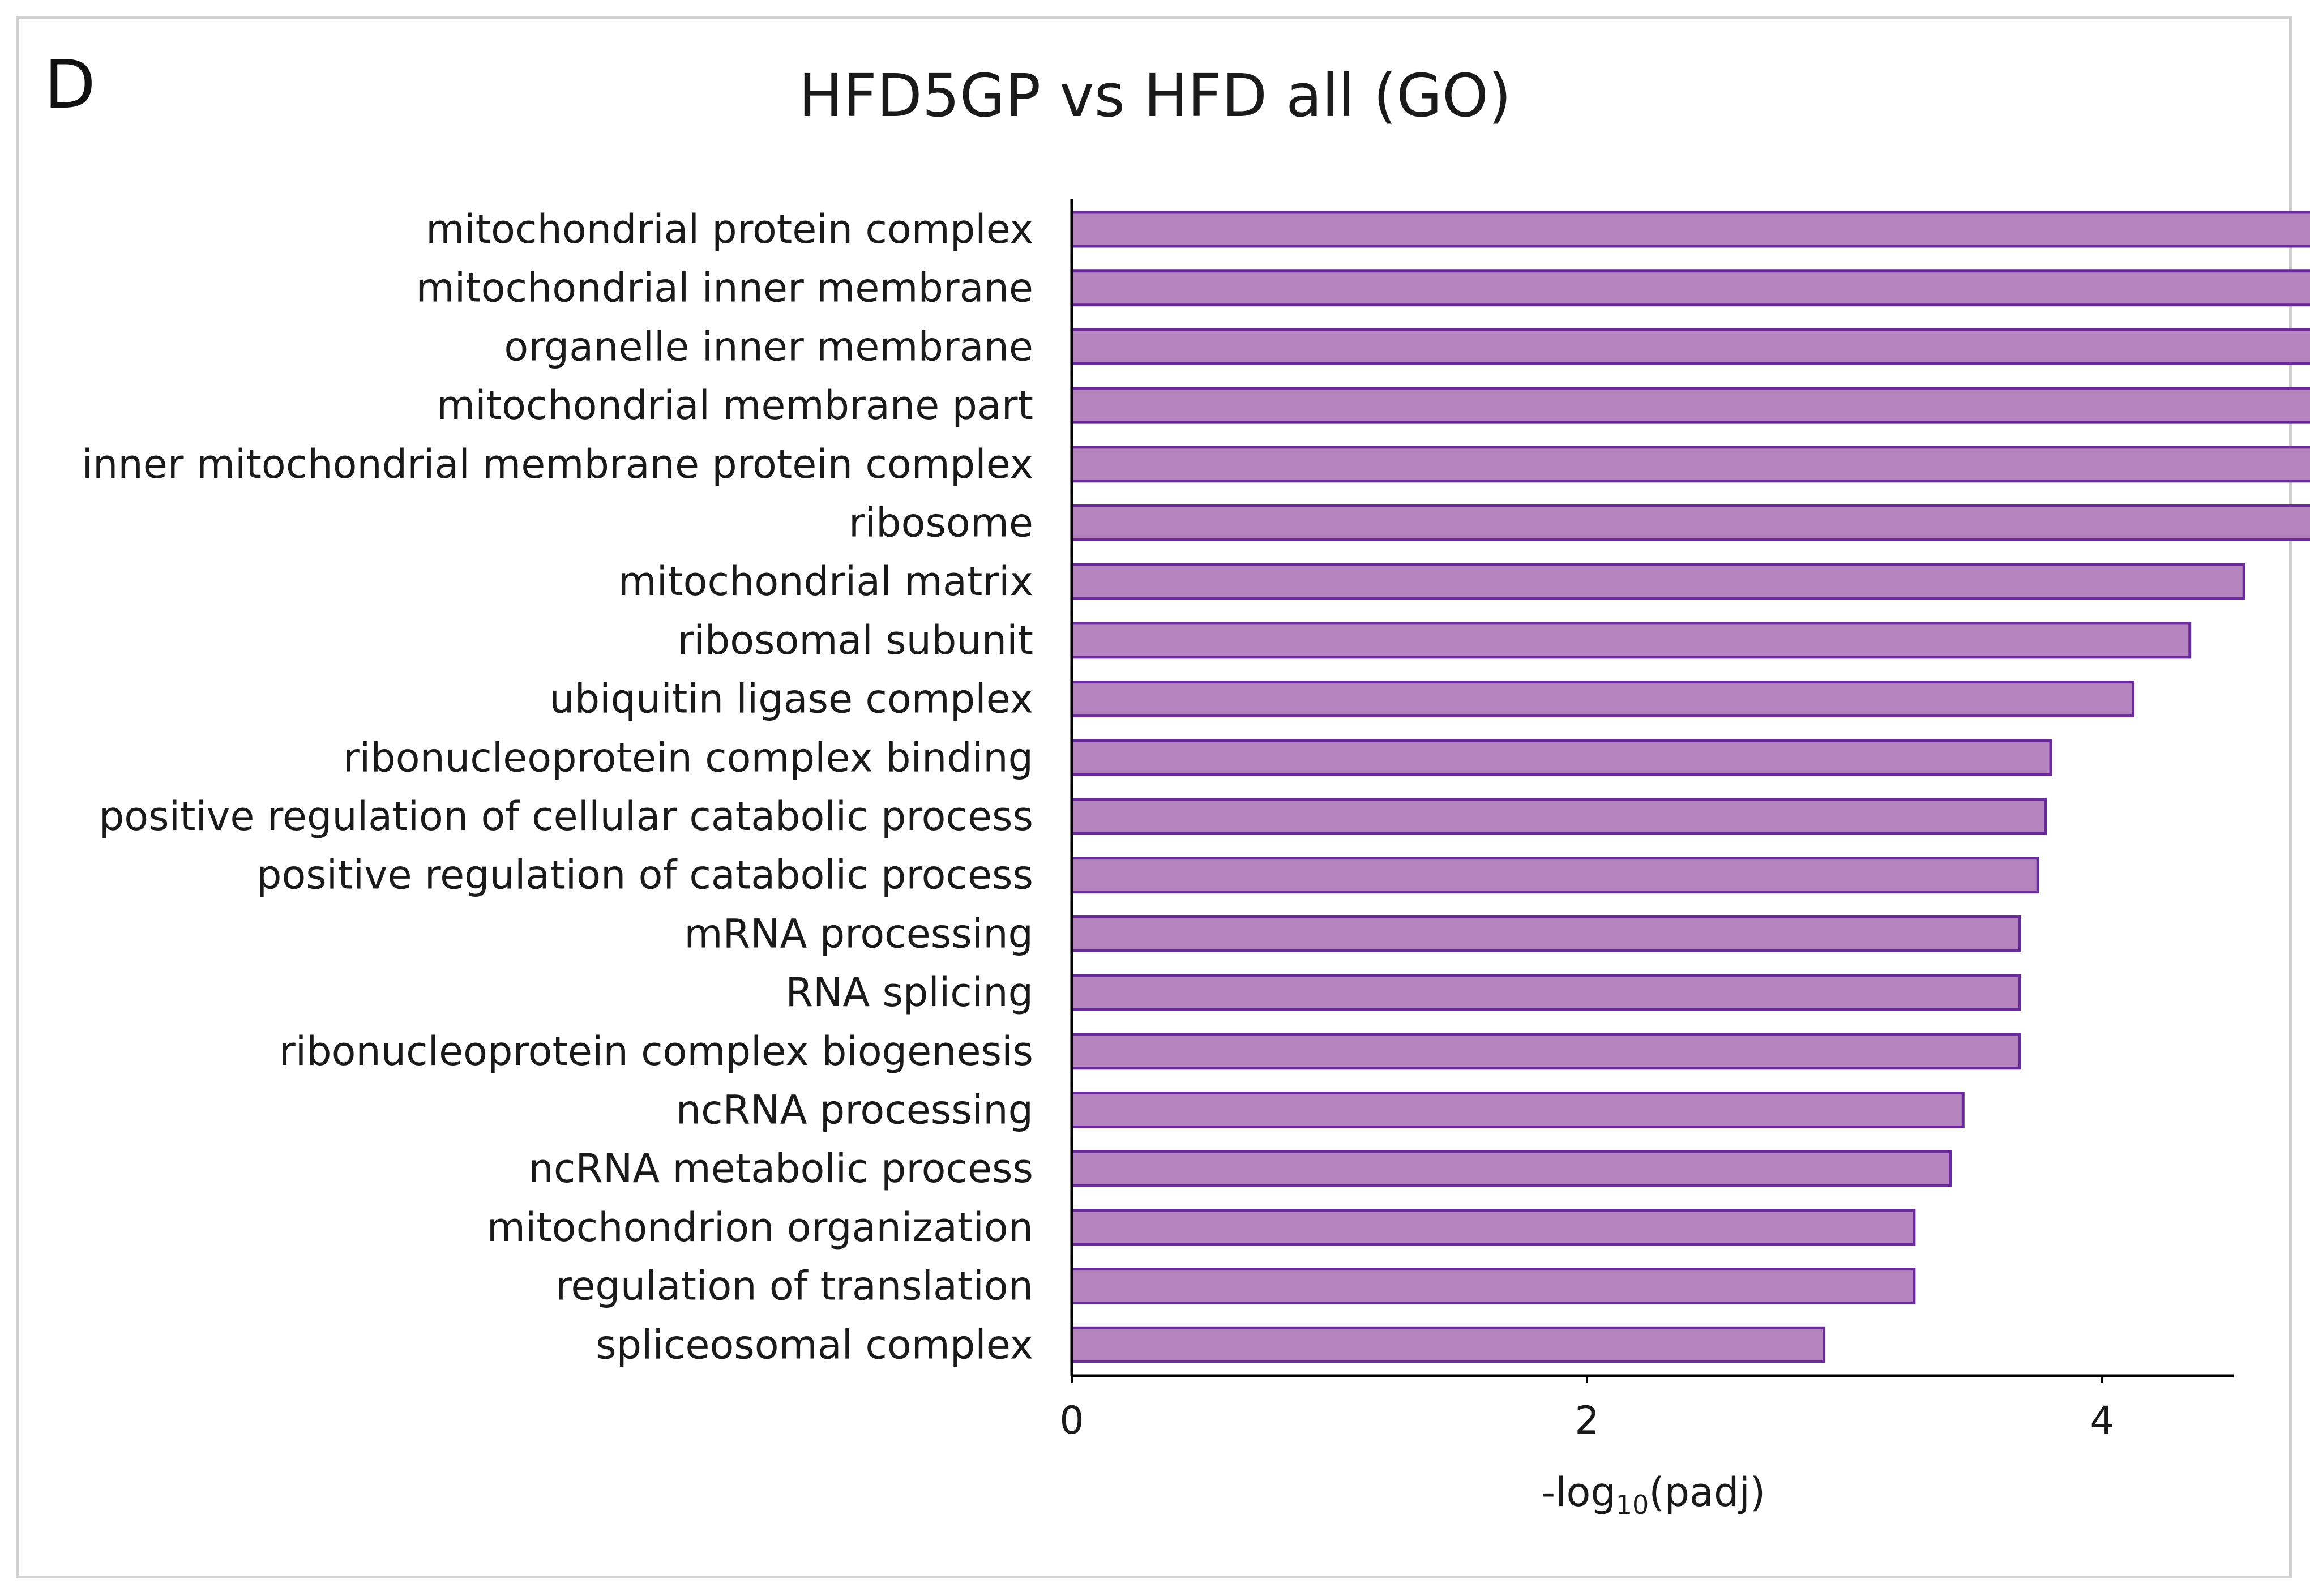 This screenshot has height=1596, width=2310. What do you see at coordinates (1587, 1421) in the screenshot?
I see `x-tick-label-2: 2` at bounding box center [1587, 1421].